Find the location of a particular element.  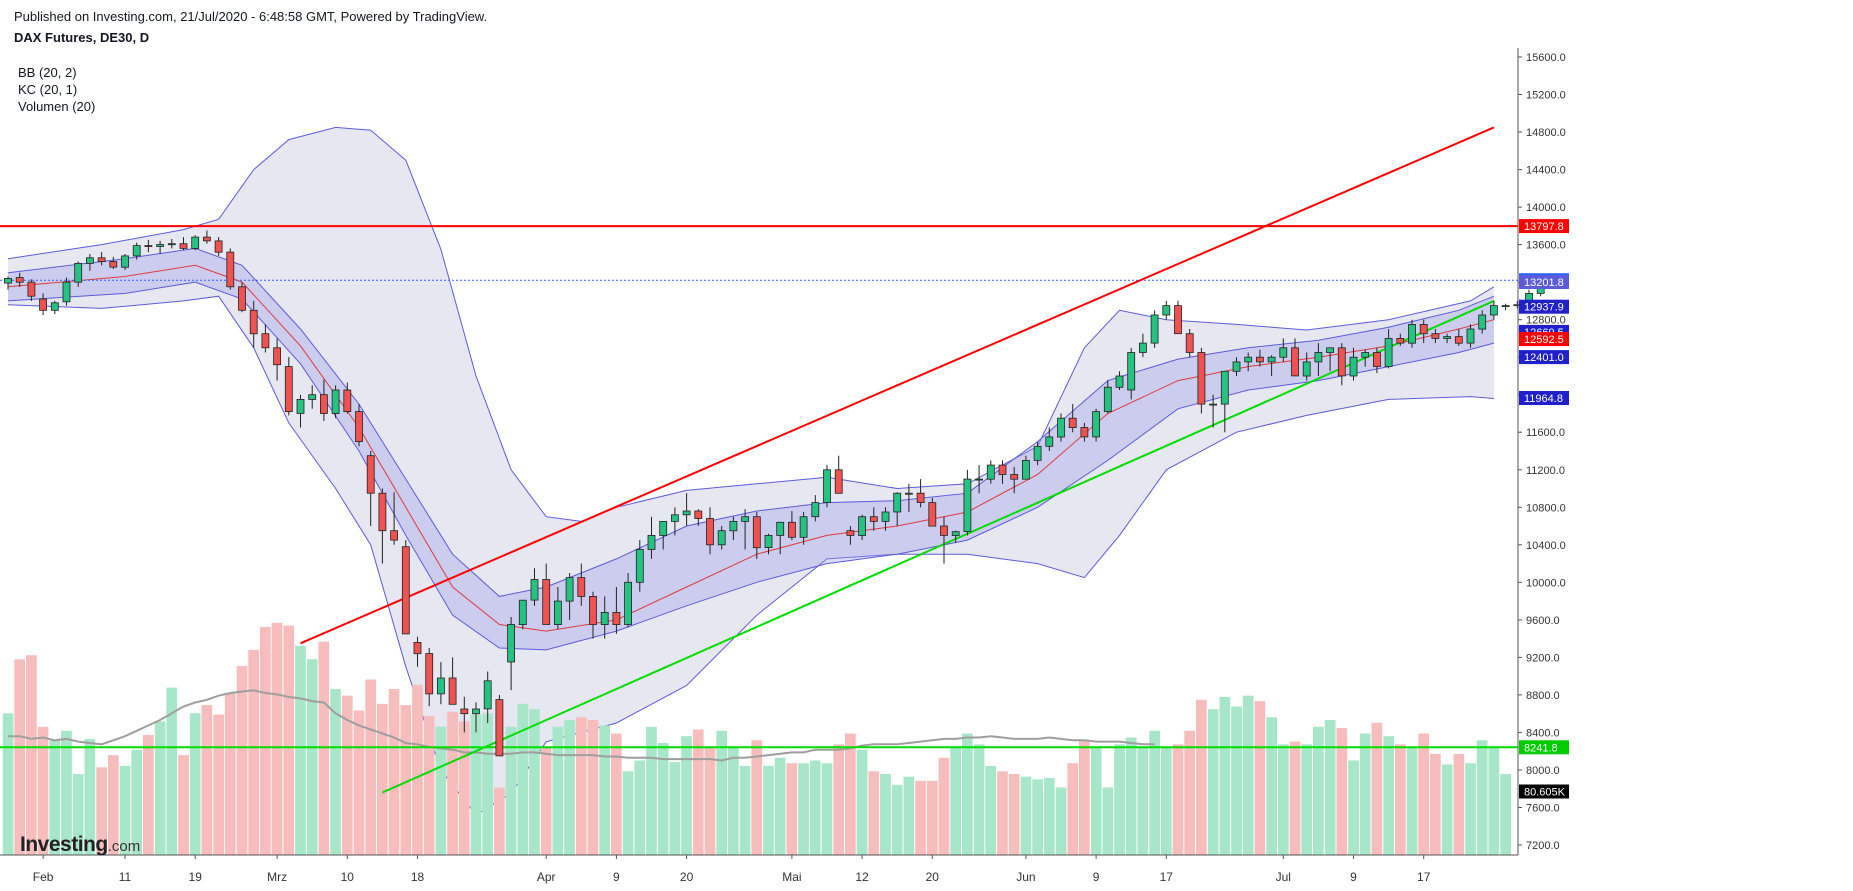

price-tick-label: 13600.0 is located at coordinates (1546, 246).